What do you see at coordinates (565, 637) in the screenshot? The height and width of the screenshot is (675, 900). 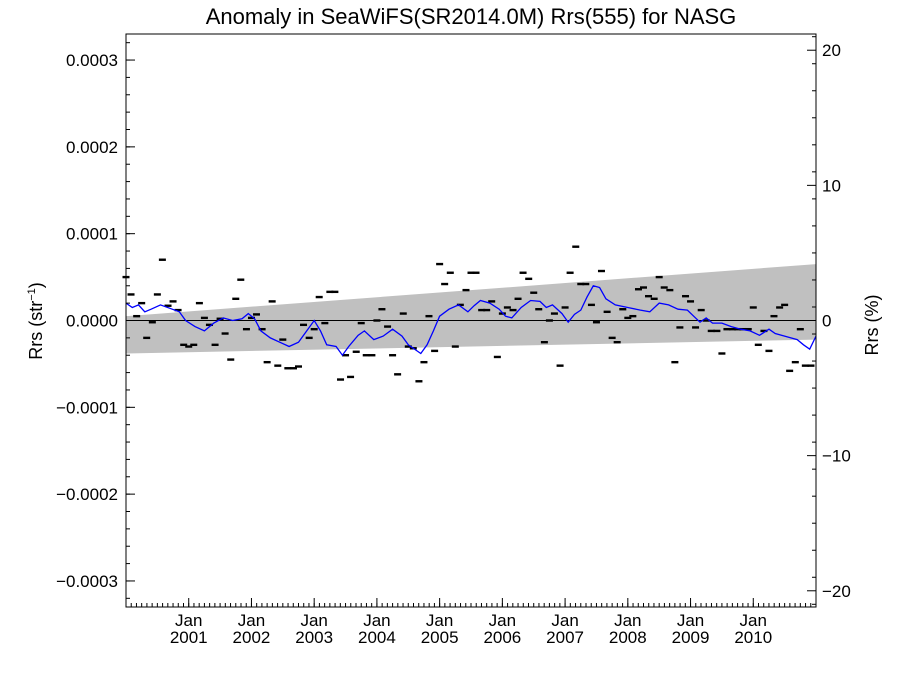 I see `x-tick-label-year: 2007` at bounding box center [565, 637].